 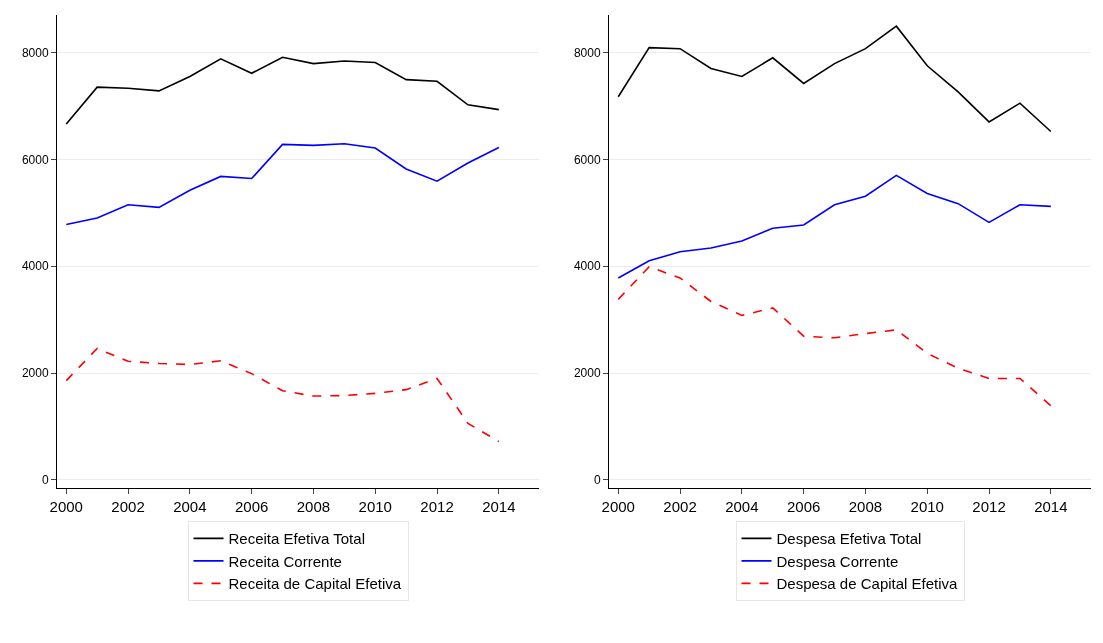 I want to click on legend-label: Despesa Corrente, so click(x=837, y=561).